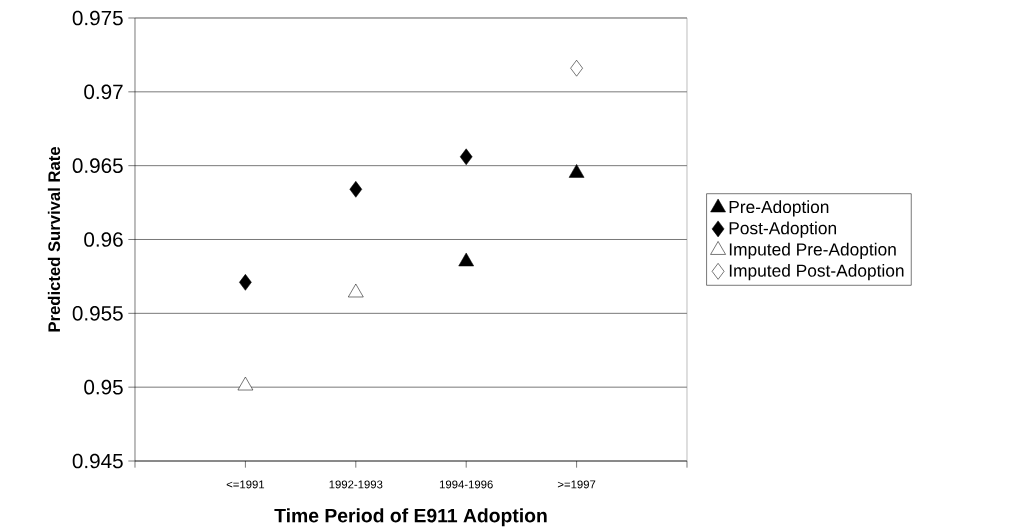 This screenshot has height=531, width=1018. Describe the element at coordinates (576, 484) in the screenshot. I see `x-tick-label: >=1997` at that location.